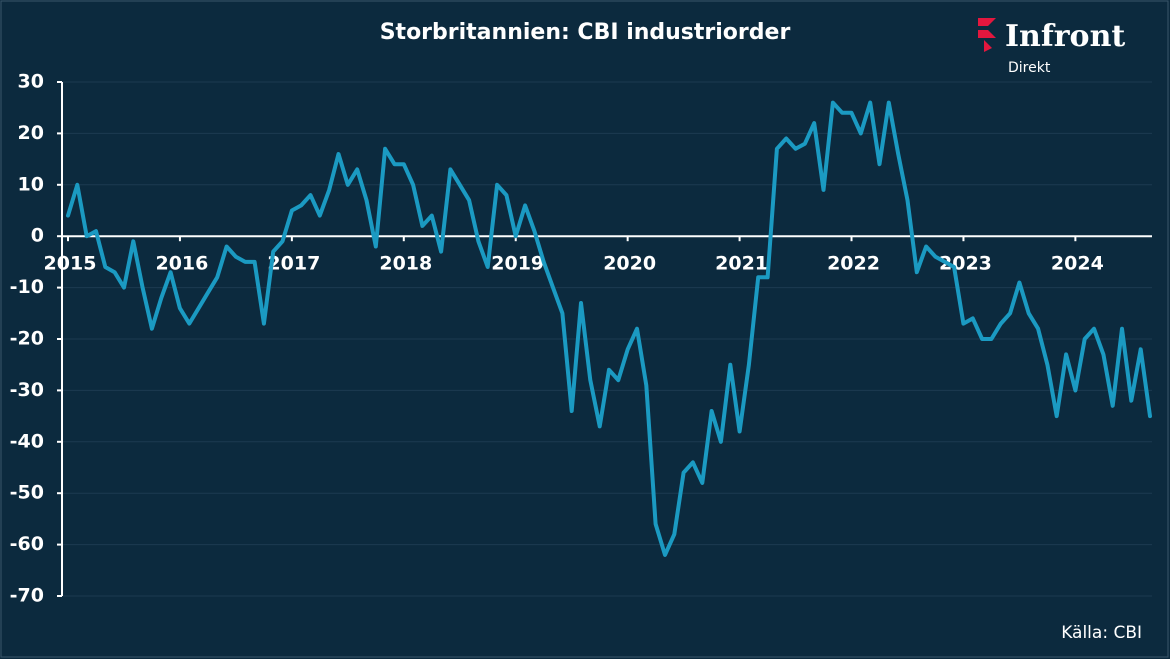  Describe the element at coordinates (27, 339) in the screenshot. I see `y-tick-label: -20` at that location.